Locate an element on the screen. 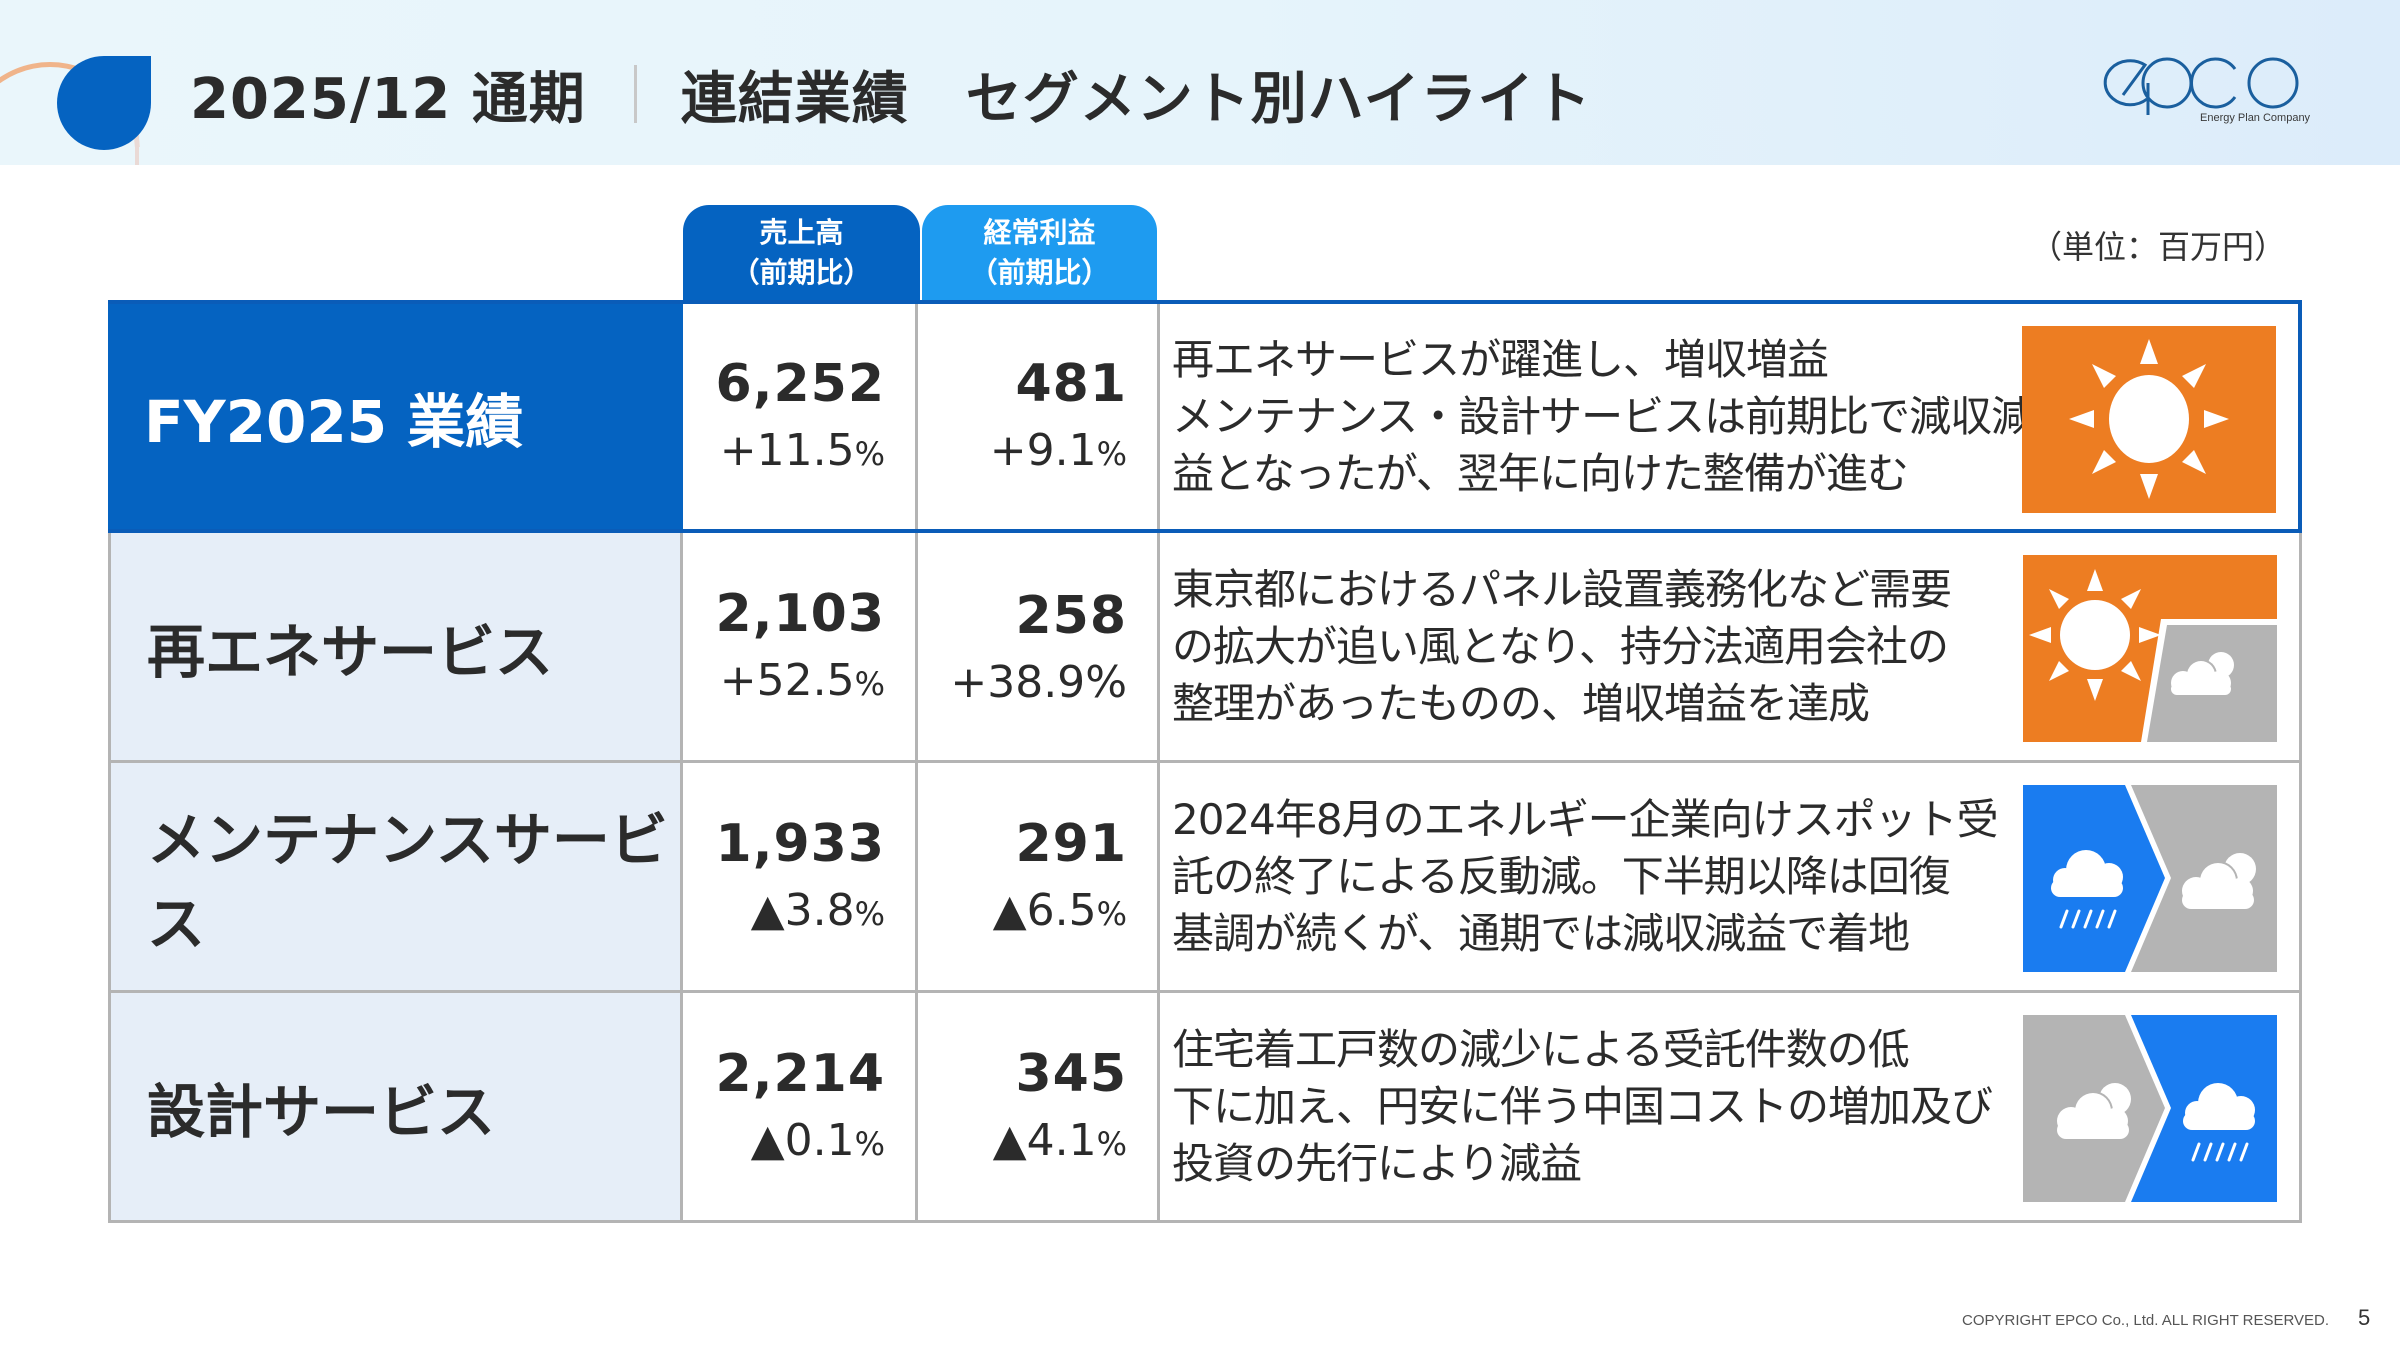 The image size is (2400, 1350). decorative-line is located at coordinates (137, 142).